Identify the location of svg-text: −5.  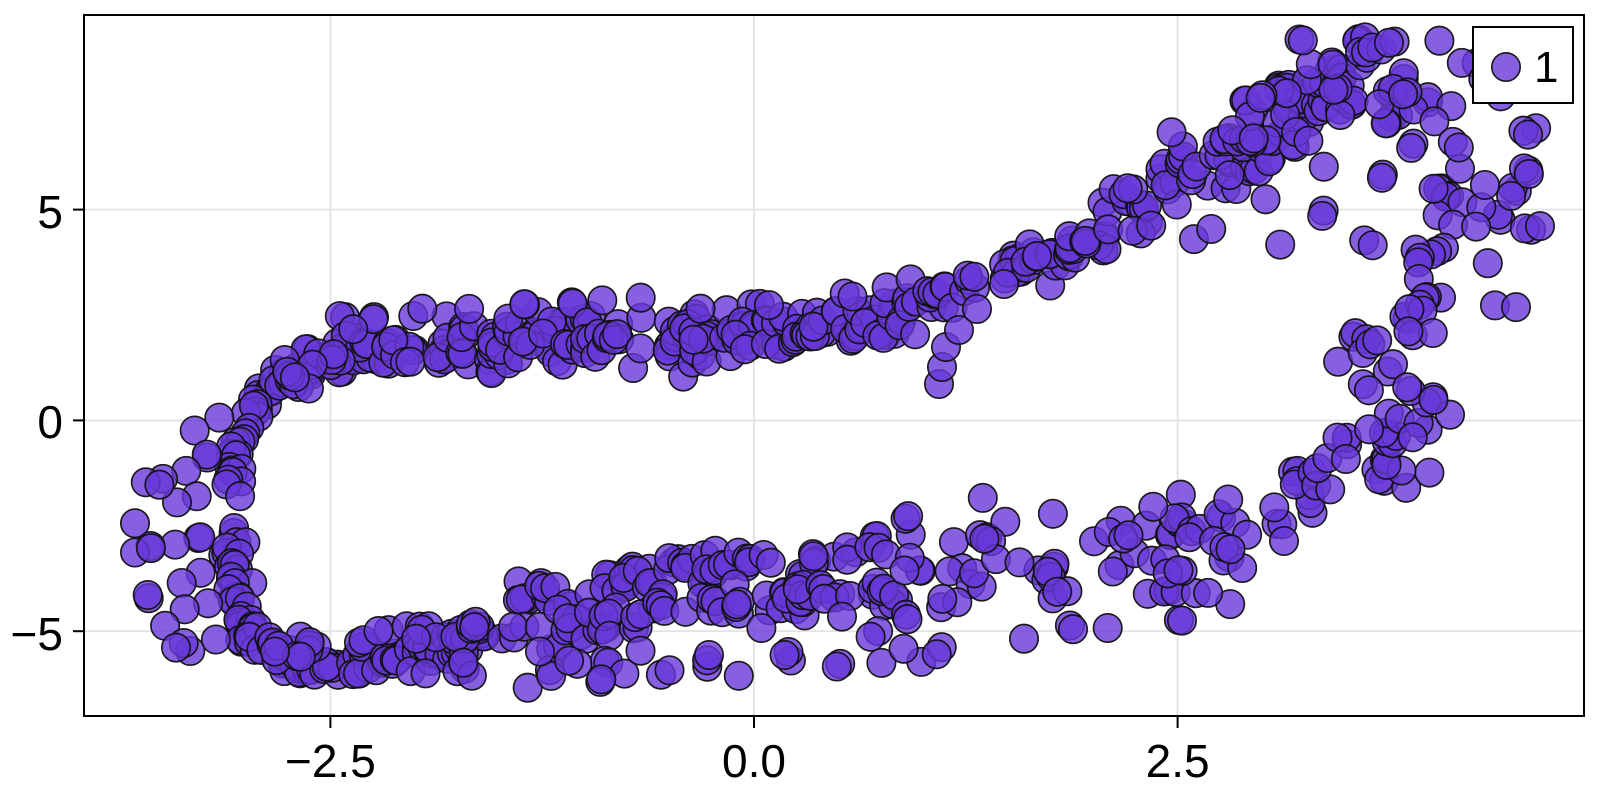
(37, 634).